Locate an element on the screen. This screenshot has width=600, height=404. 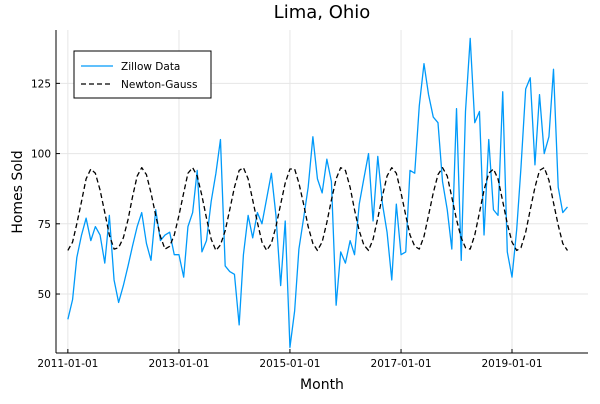
y-tick-label: 50 is located at coordinates (44, 295).